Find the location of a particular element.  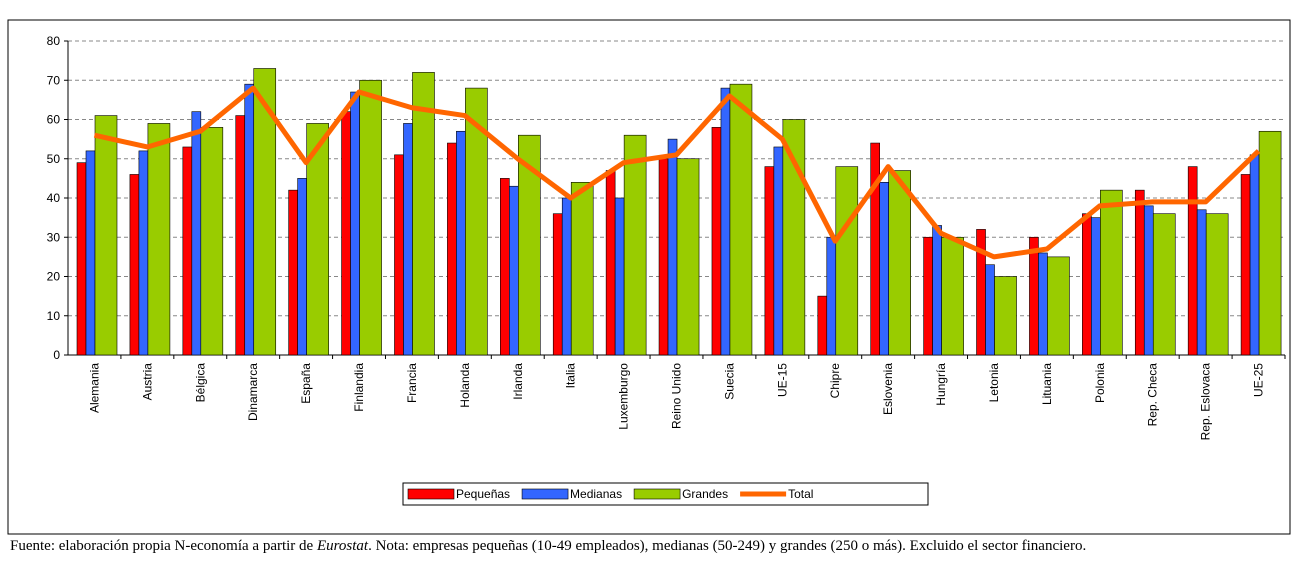

x-tick-label: Irlanda is located at coordinates (518, 381).